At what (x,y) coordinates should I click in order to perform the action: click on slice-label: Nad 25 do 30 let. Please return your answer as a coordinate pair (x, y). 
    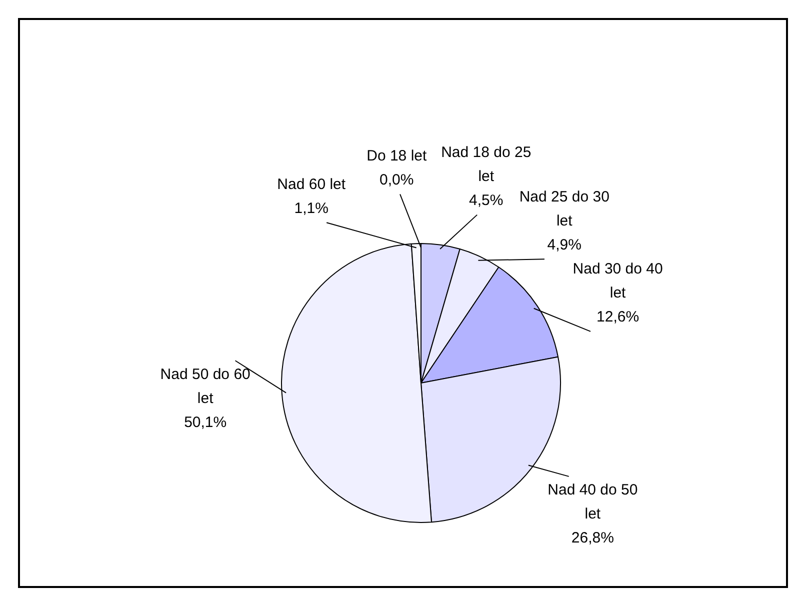
    Looking at the image, I should click on (564, 209).